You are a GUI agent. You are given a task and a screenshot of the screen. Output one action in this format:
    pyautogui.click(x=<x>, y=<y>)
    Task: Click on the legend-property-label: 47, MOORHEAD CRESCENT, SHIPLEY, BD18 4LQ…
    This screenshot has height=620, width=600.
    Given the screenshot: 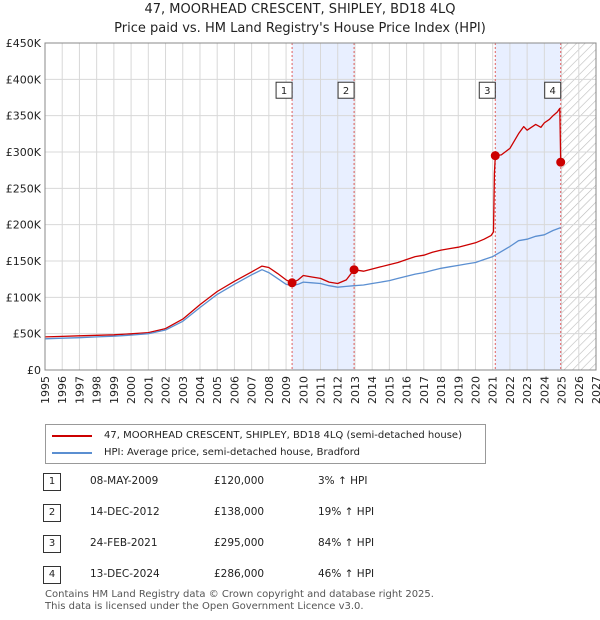 What is the action you would take?
    pyautogui.click(x=283, y=435)
    